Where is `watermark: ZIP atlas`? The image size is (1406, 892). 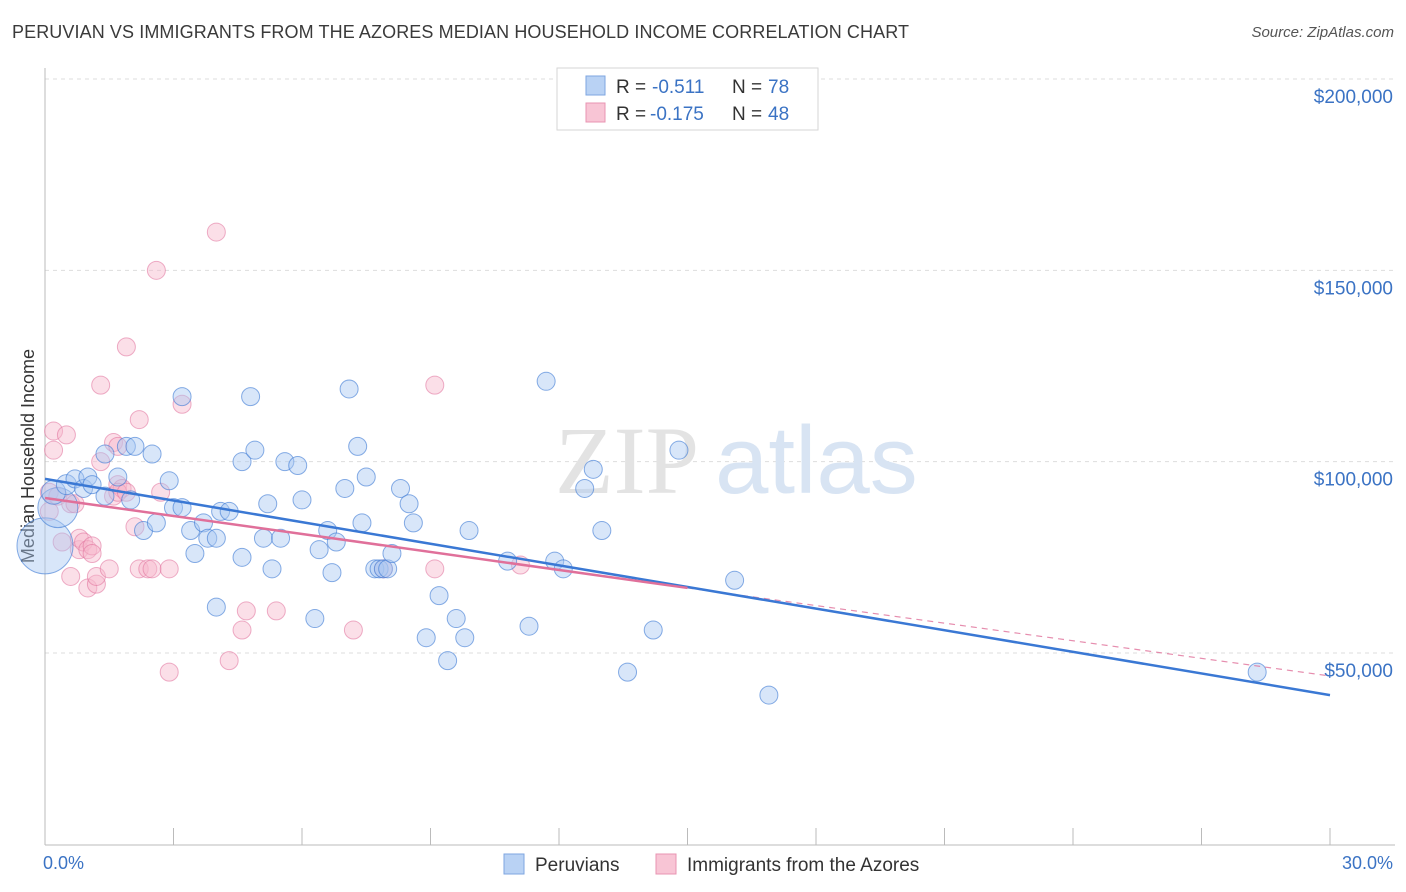
watermark: ZIP atlas is located at coordinates (736, 460).